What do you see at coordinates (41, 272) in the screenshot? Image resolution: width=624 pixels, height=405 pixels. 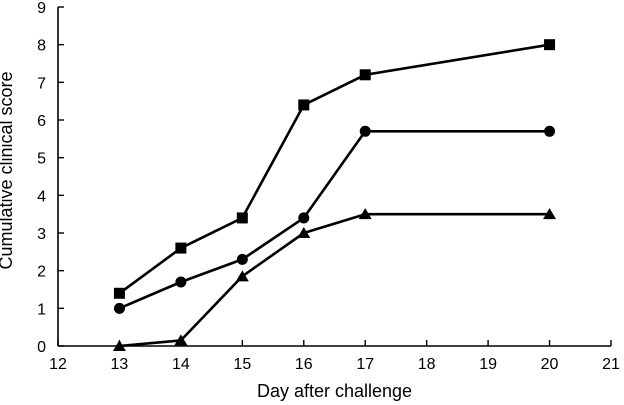 I see `y-tick-label: 2` at bounding box center [41, 272].